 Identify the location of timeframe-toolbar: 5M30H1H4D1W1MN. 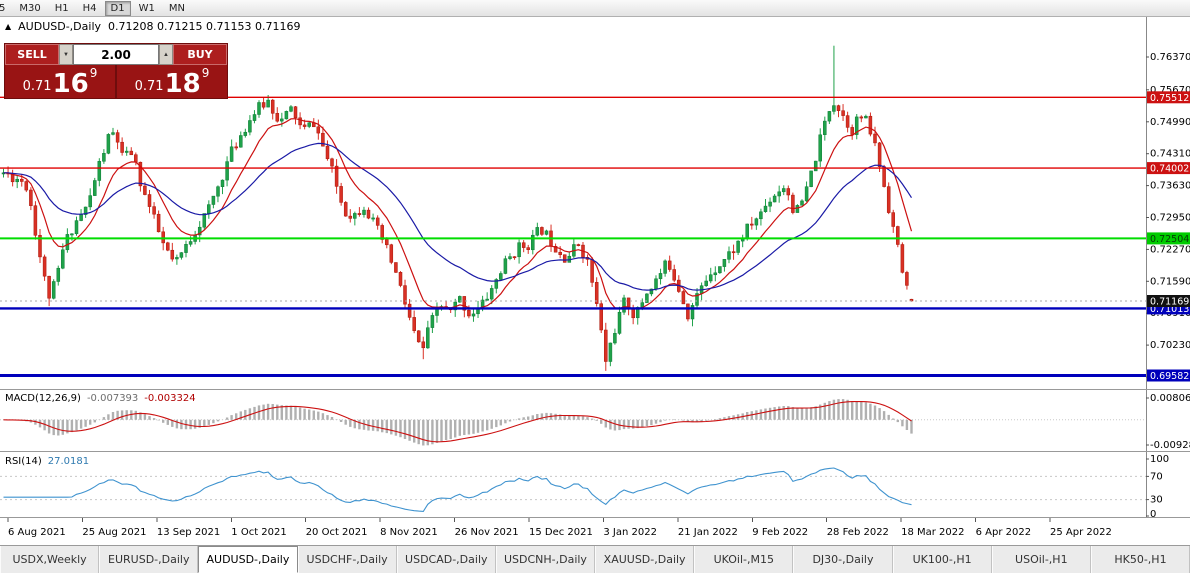
(595, 8).